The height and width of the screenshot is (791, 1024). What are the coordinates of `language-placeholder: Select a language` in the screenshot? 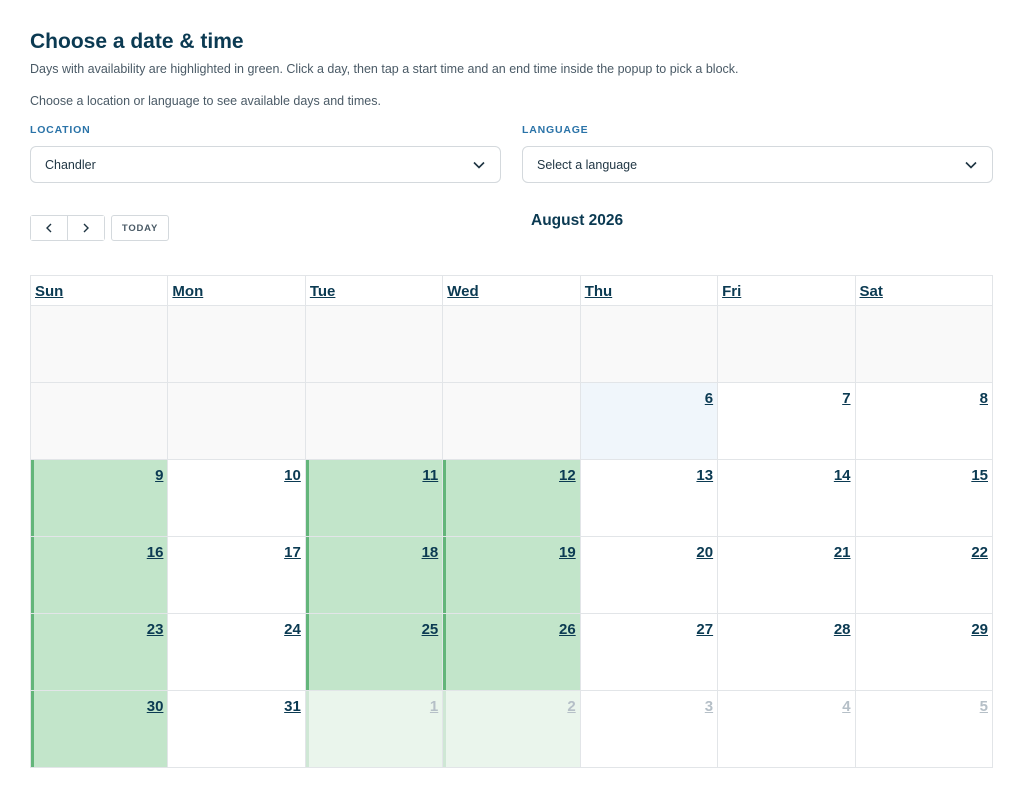 It's located at (587, 164).